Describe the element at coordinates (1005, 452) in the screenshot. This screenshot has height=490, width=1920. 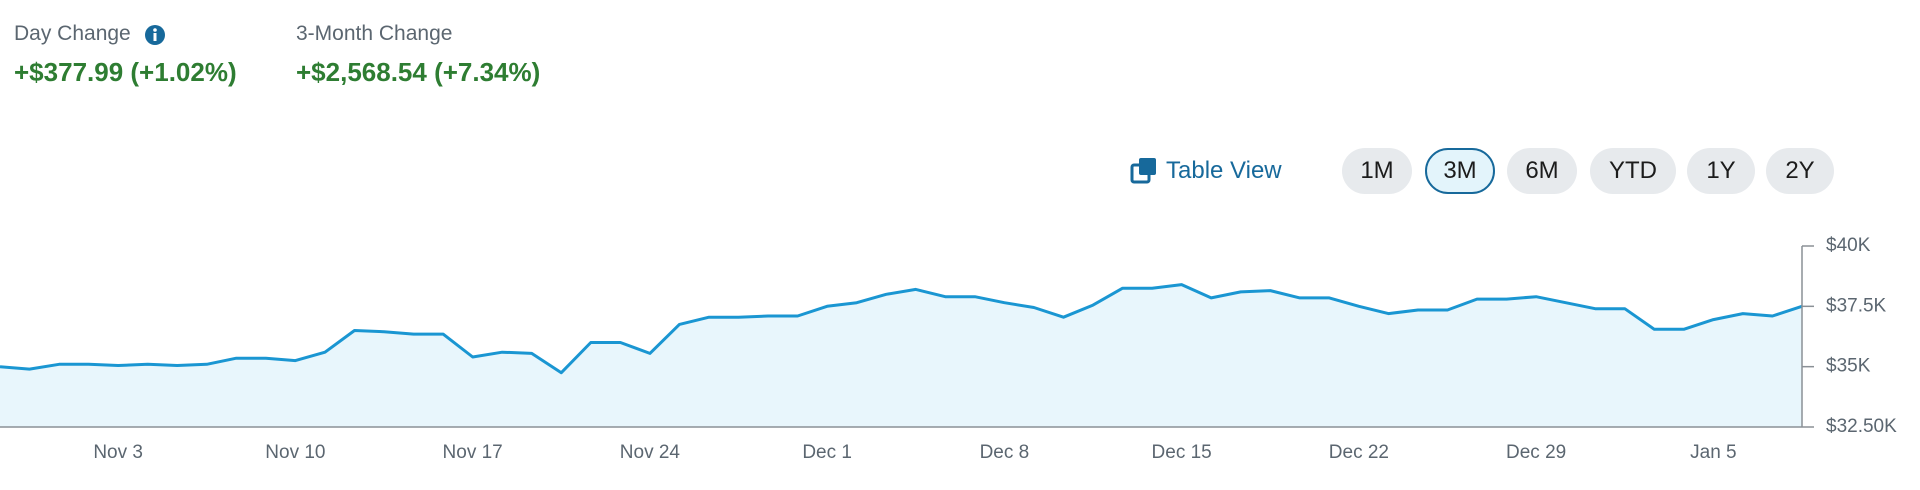
I see `x-tick-label: Dec 8` at that location.